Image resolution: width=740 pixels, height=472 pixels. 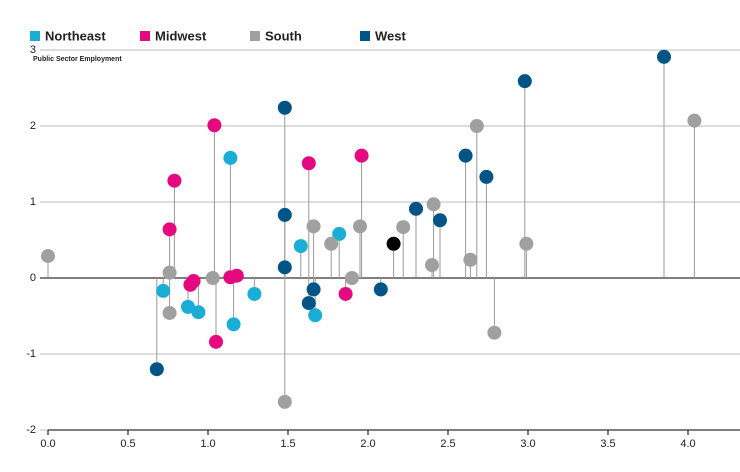 What do you see at coordinates (687, 444) in the screenshot?
I see `x-tick-label: 4.0` at bounding box center [687, 444].